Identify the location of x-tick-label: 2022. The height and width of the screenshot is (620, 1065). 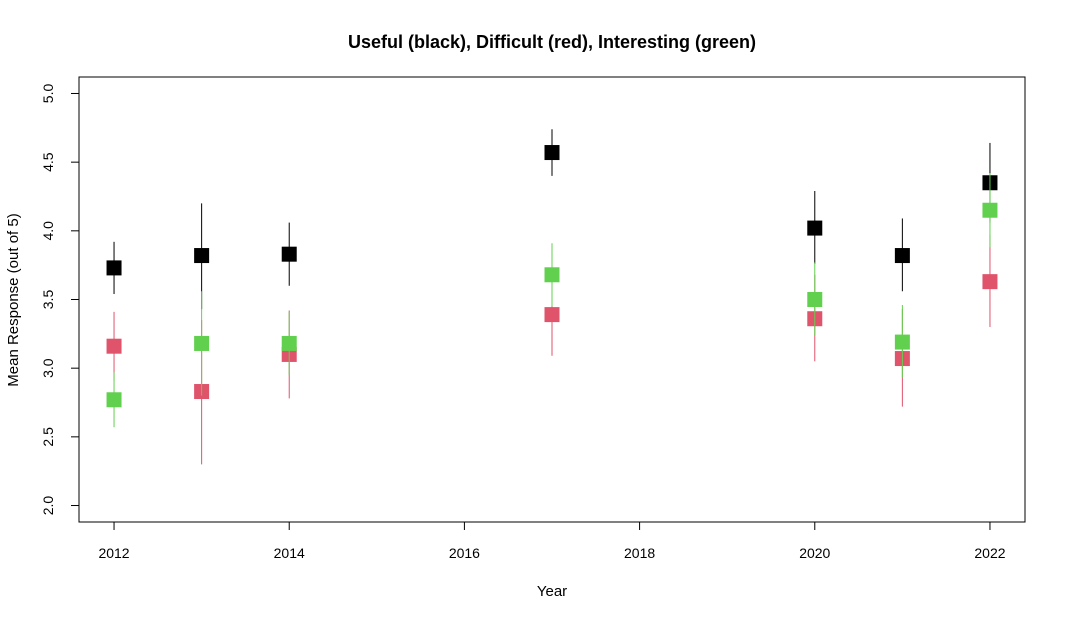
(989, 553).